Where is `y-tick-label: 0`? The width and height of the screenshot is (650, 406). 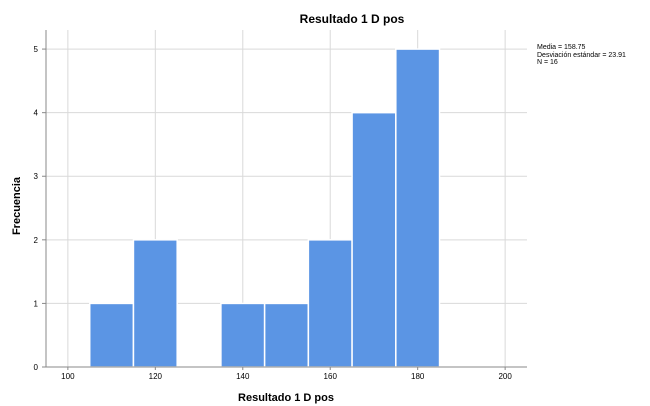
y-tick-label: 0 is located at coordinates (36, 367).